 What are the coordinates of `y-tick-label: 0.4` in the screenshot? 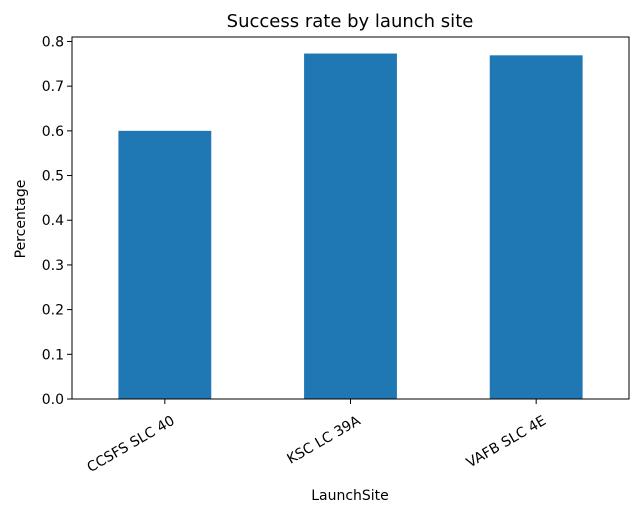 It's located at (53, 221).